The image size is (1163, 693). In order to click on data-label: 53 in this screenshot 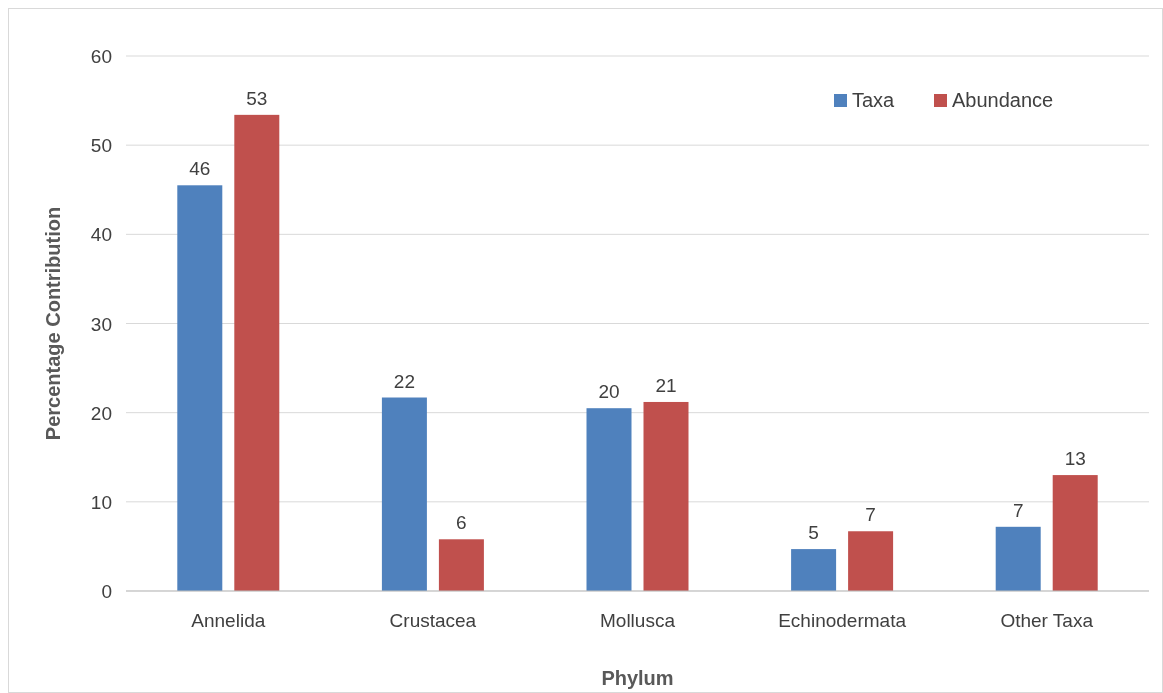, I will do `click(257, 98)`.